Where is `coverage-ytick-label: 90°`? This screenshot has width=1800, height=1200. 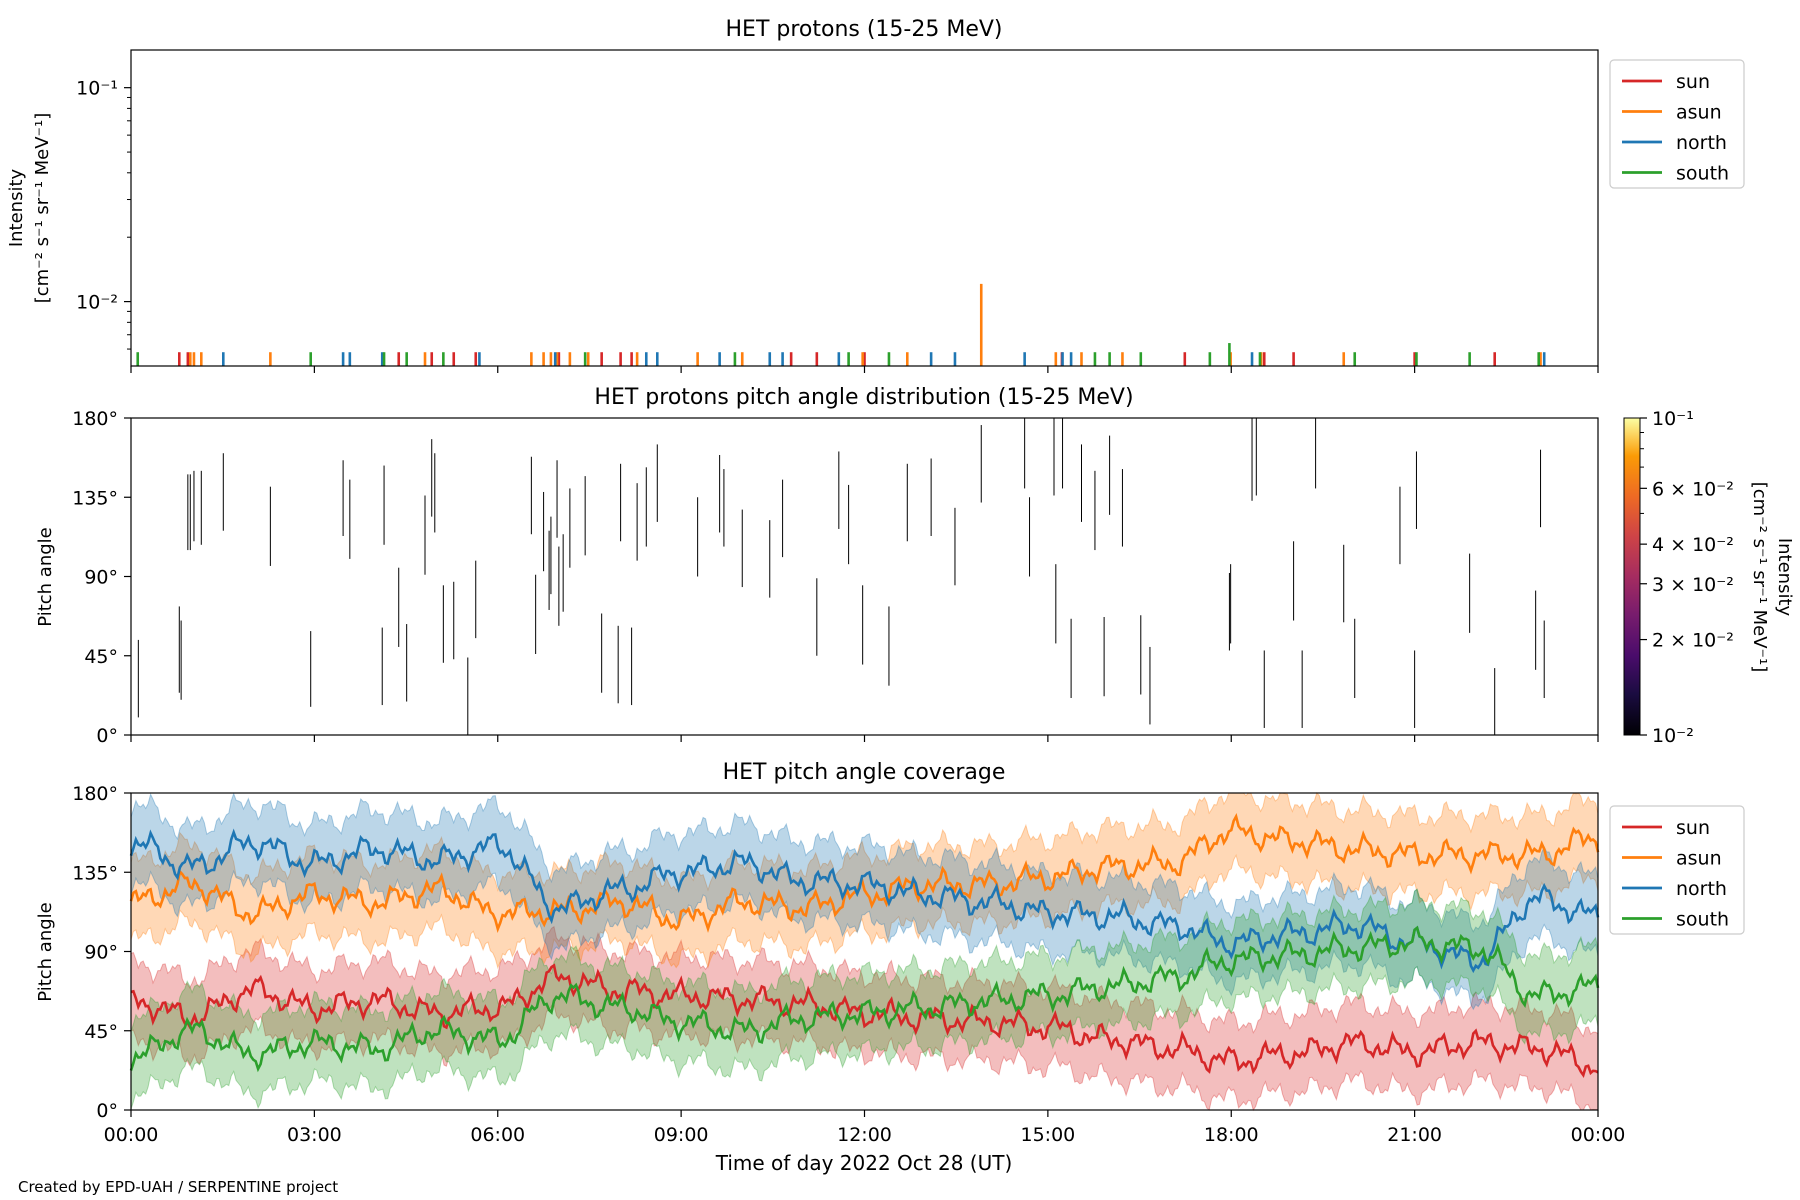
coverage-ytick-label: 90° is located at coordinates (101, 953).